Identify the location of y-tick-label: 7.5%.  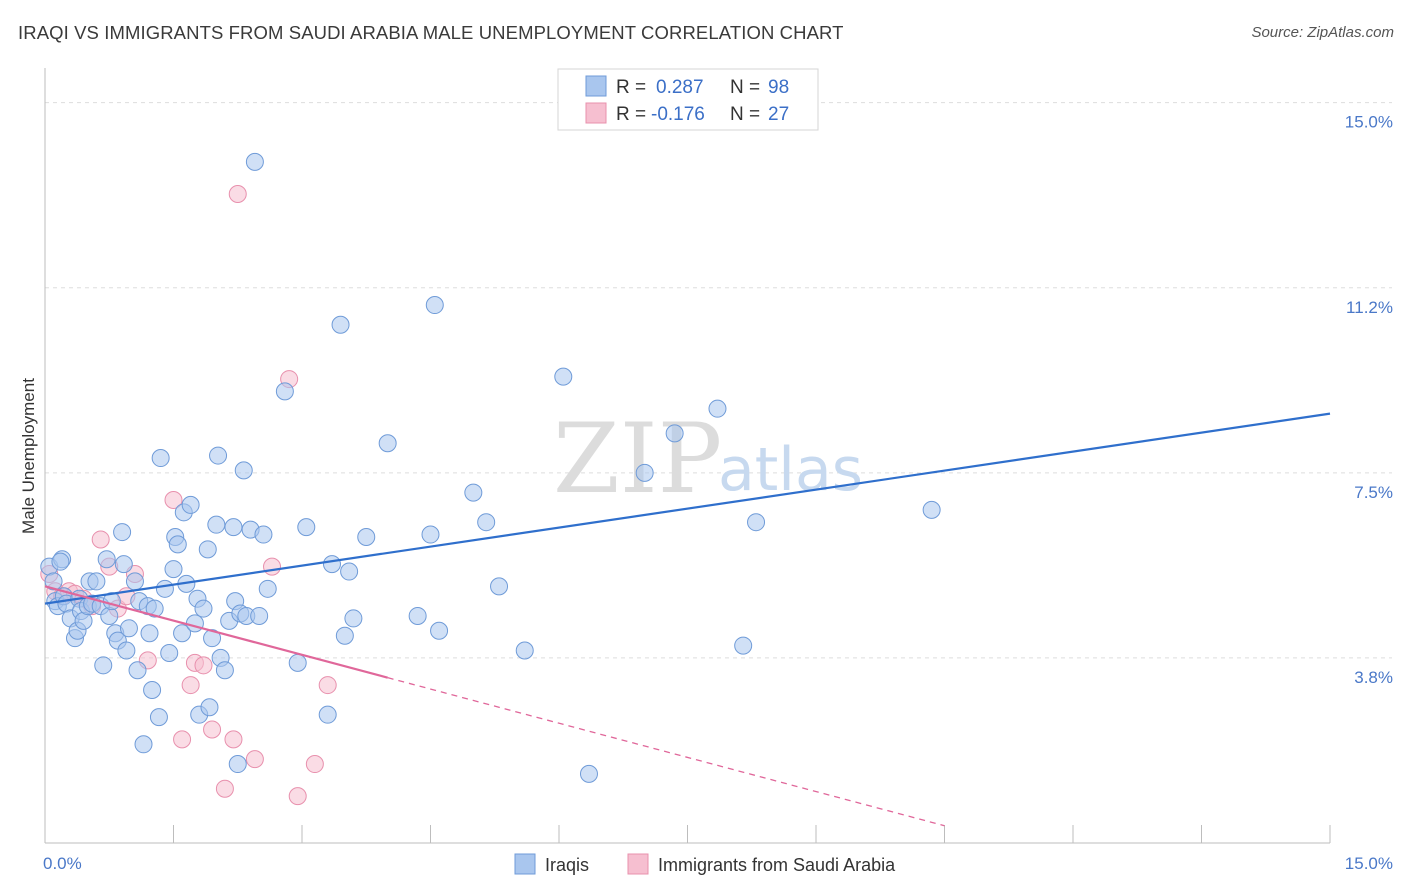
(1373, 492).